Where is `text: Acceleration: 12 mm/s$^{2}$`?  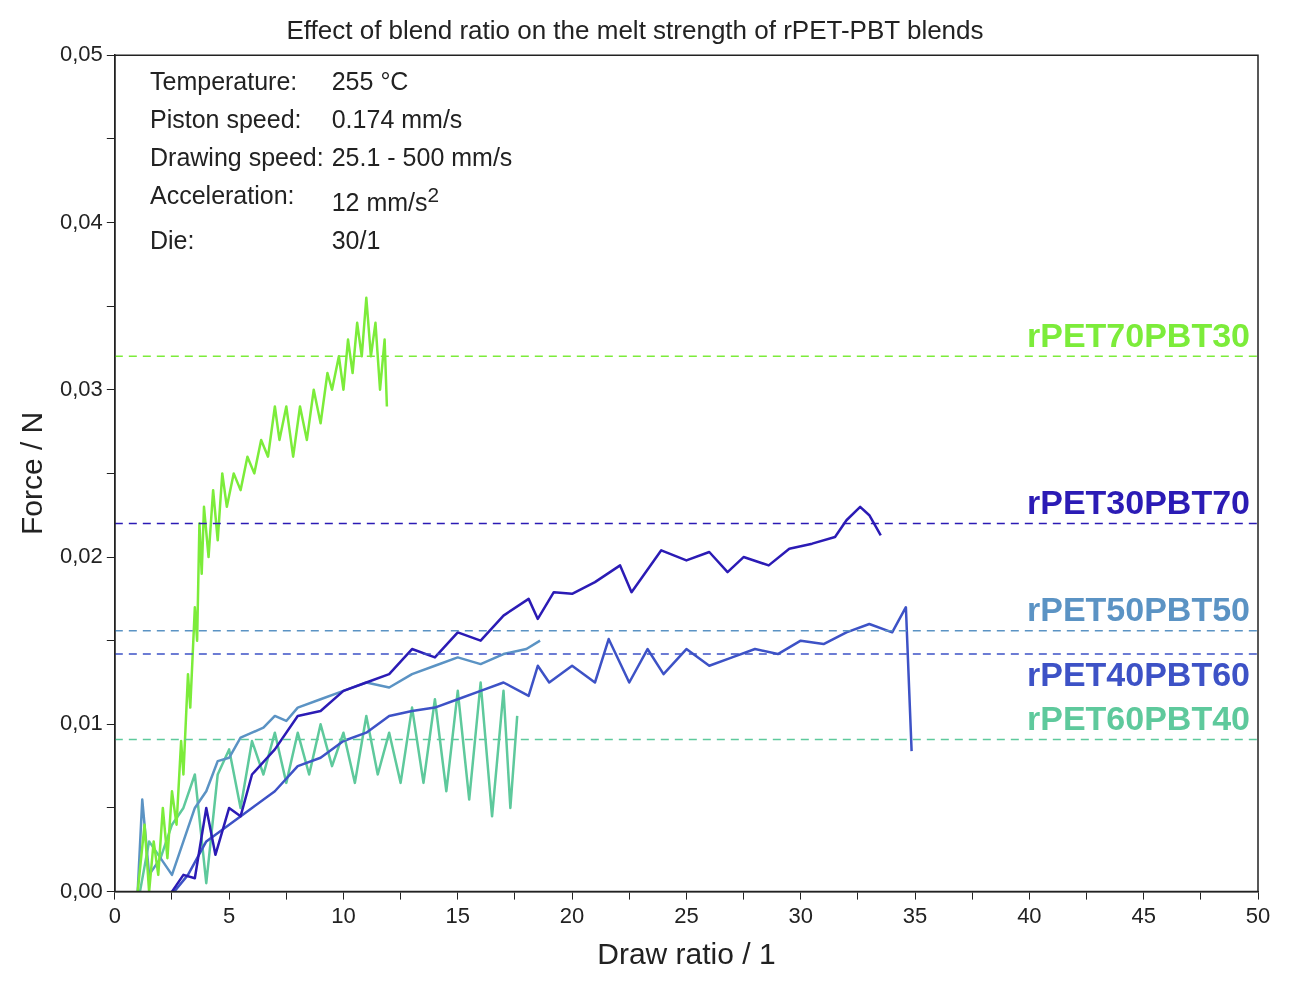 text: Acceleration: 12 mm/s$^{2}$ is located at coordinates (295, 199).